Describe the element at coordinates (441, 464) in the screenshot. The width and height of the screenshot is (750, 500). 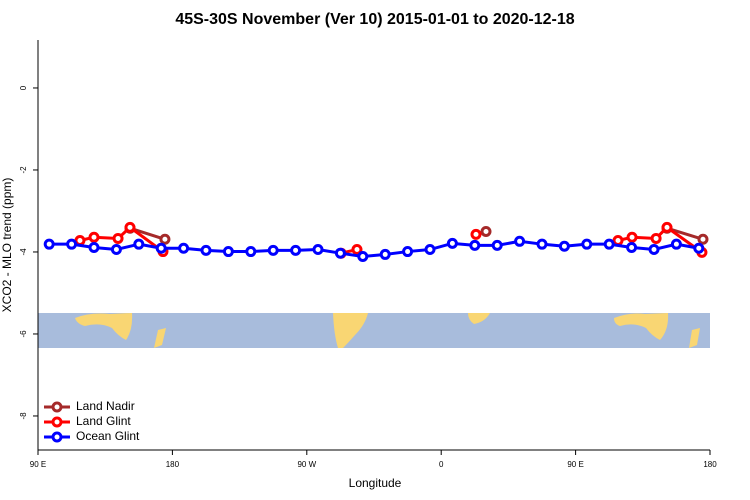
I see `x-tick-label: 0` at that location.